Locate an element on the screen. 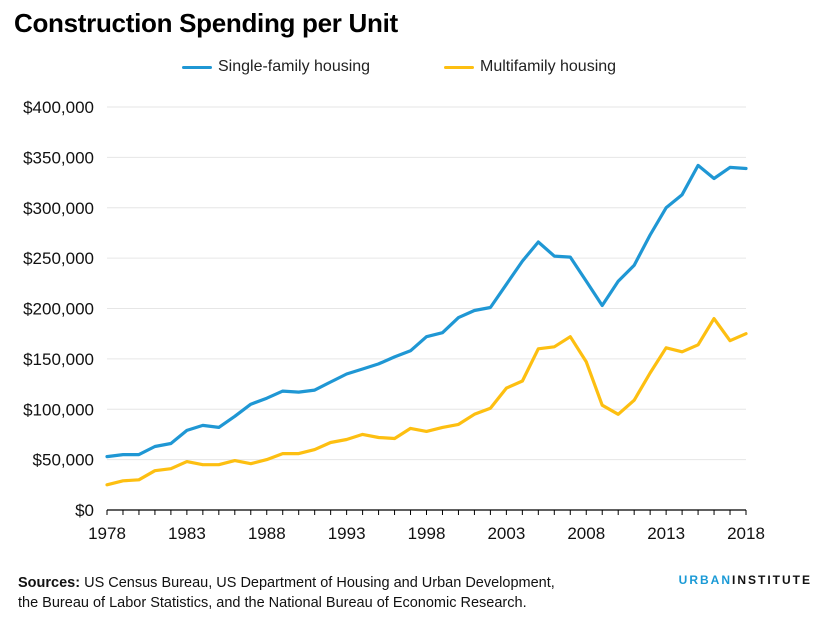  x-tick-label: 2003 is located at coordinates (506, 533).